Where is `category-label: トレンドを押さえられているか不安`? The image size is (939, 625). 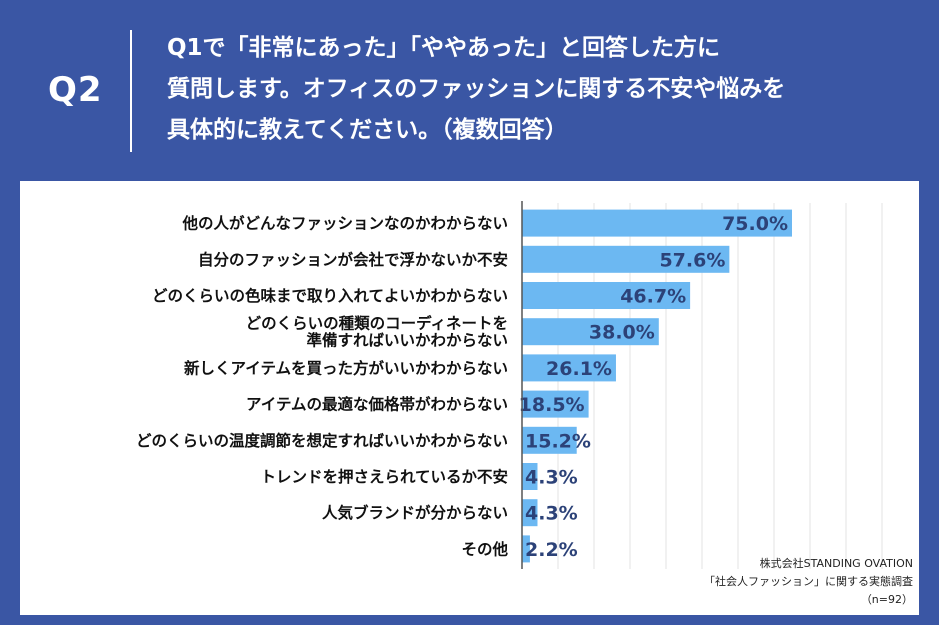 category-label: トレンドを押さえられているか不安 is located at coordinates (384, 476).